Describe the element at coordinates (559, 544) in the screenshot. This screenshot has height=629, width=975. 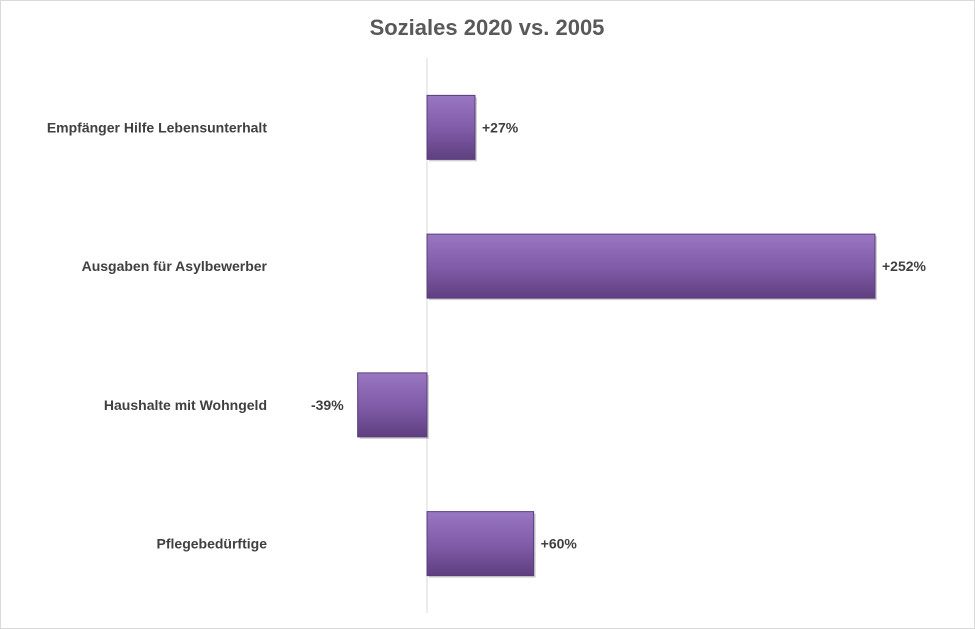
I see `data-label: +60%` at that location.